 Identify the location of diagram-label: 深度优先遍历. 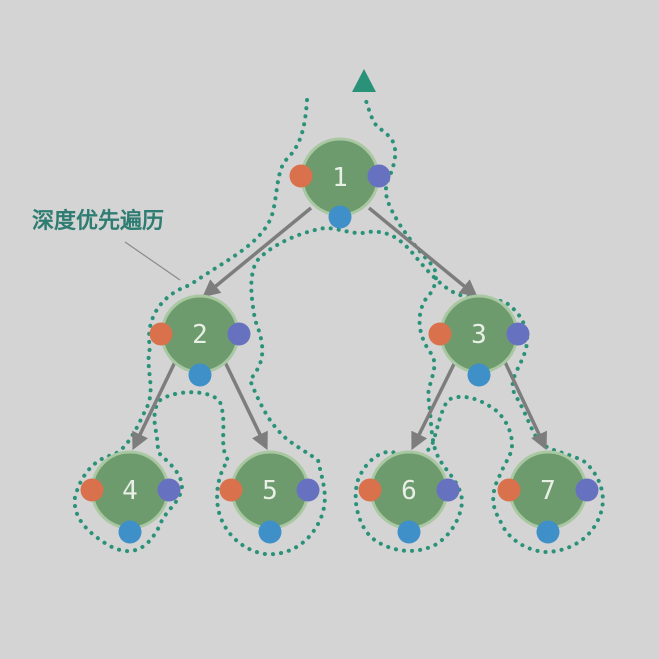
(98, 221).